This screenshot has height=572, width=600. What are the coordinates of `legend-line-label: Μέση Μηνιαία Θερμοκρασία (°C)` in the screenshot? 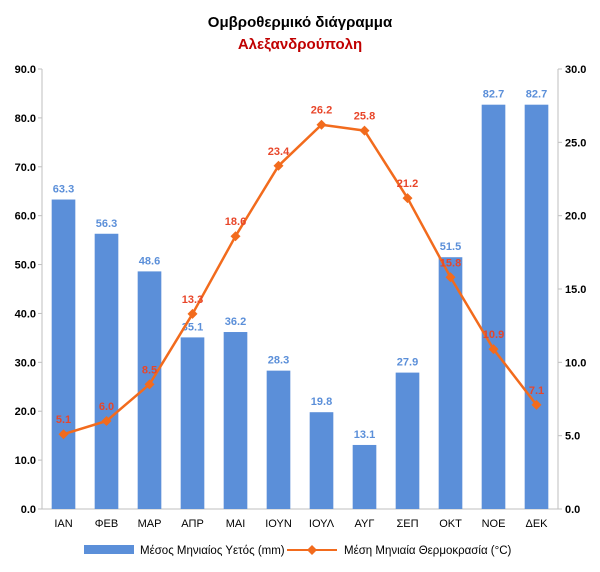 It's located at (428, 551).